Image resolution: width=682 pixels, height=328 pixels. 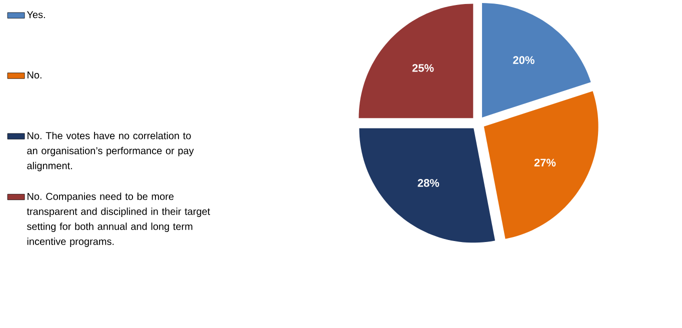 I want to click on data-label: 28%, so click(x=429, y=183).